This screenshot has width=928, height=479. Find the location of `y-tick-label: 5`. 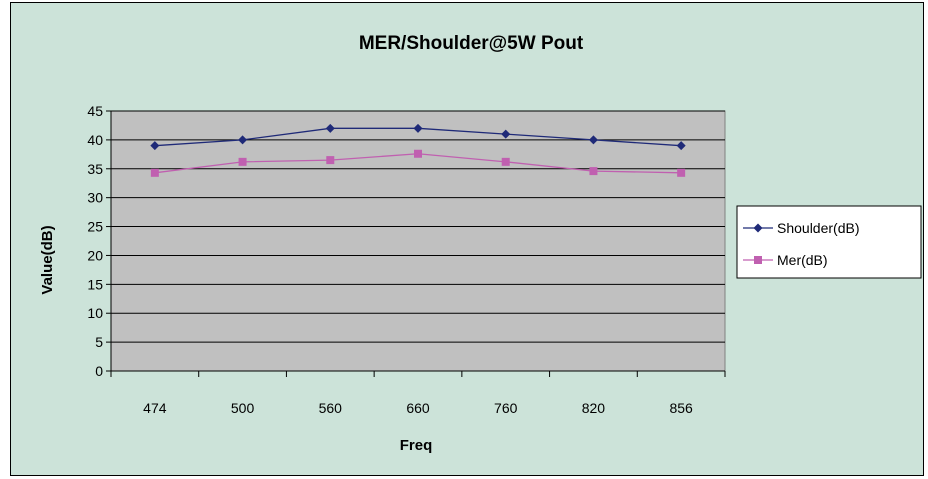

y-tick-label: 5 is located at coordinates (99, 342).